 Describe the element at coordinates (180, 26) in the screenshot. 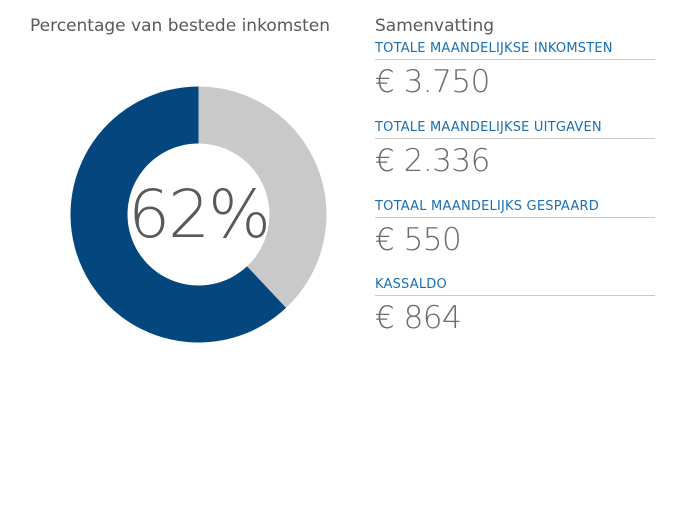

I see `chart-title: Percentage van bestede inkomsten` at that location.